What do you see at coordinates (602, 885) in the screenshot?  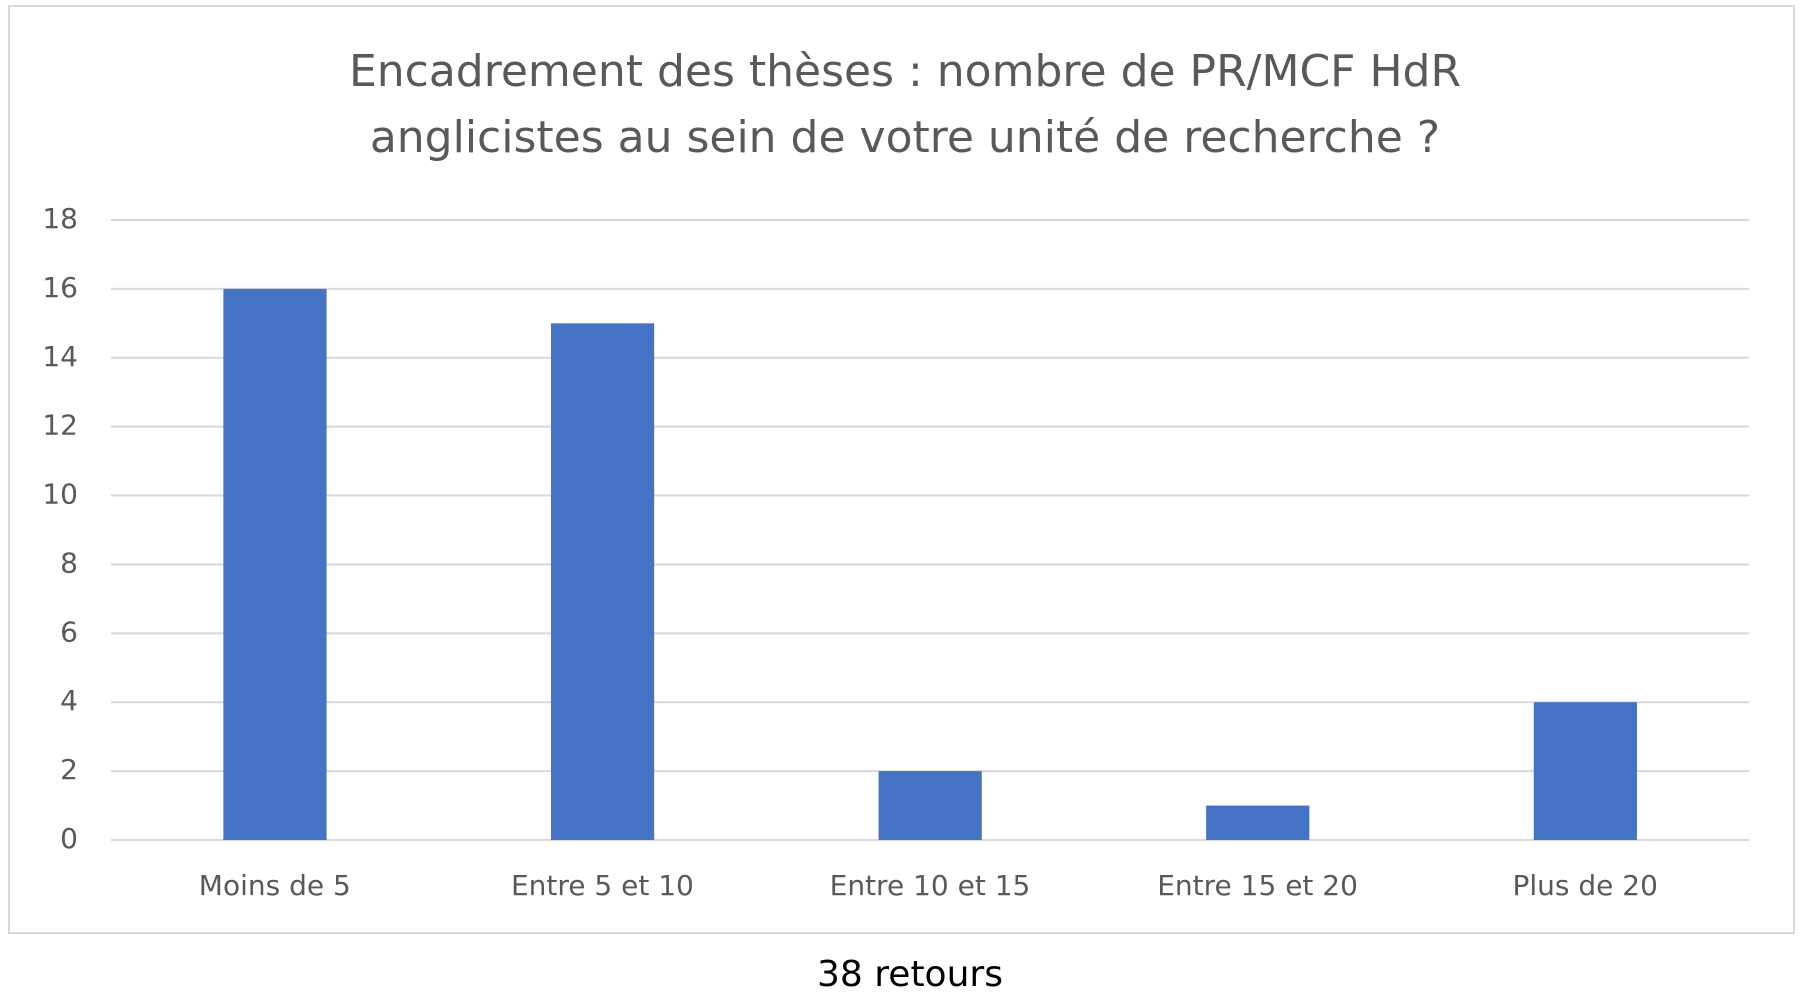 I see `x-tick-label: Entre 5 et 10` at bounding box center [602, 885].